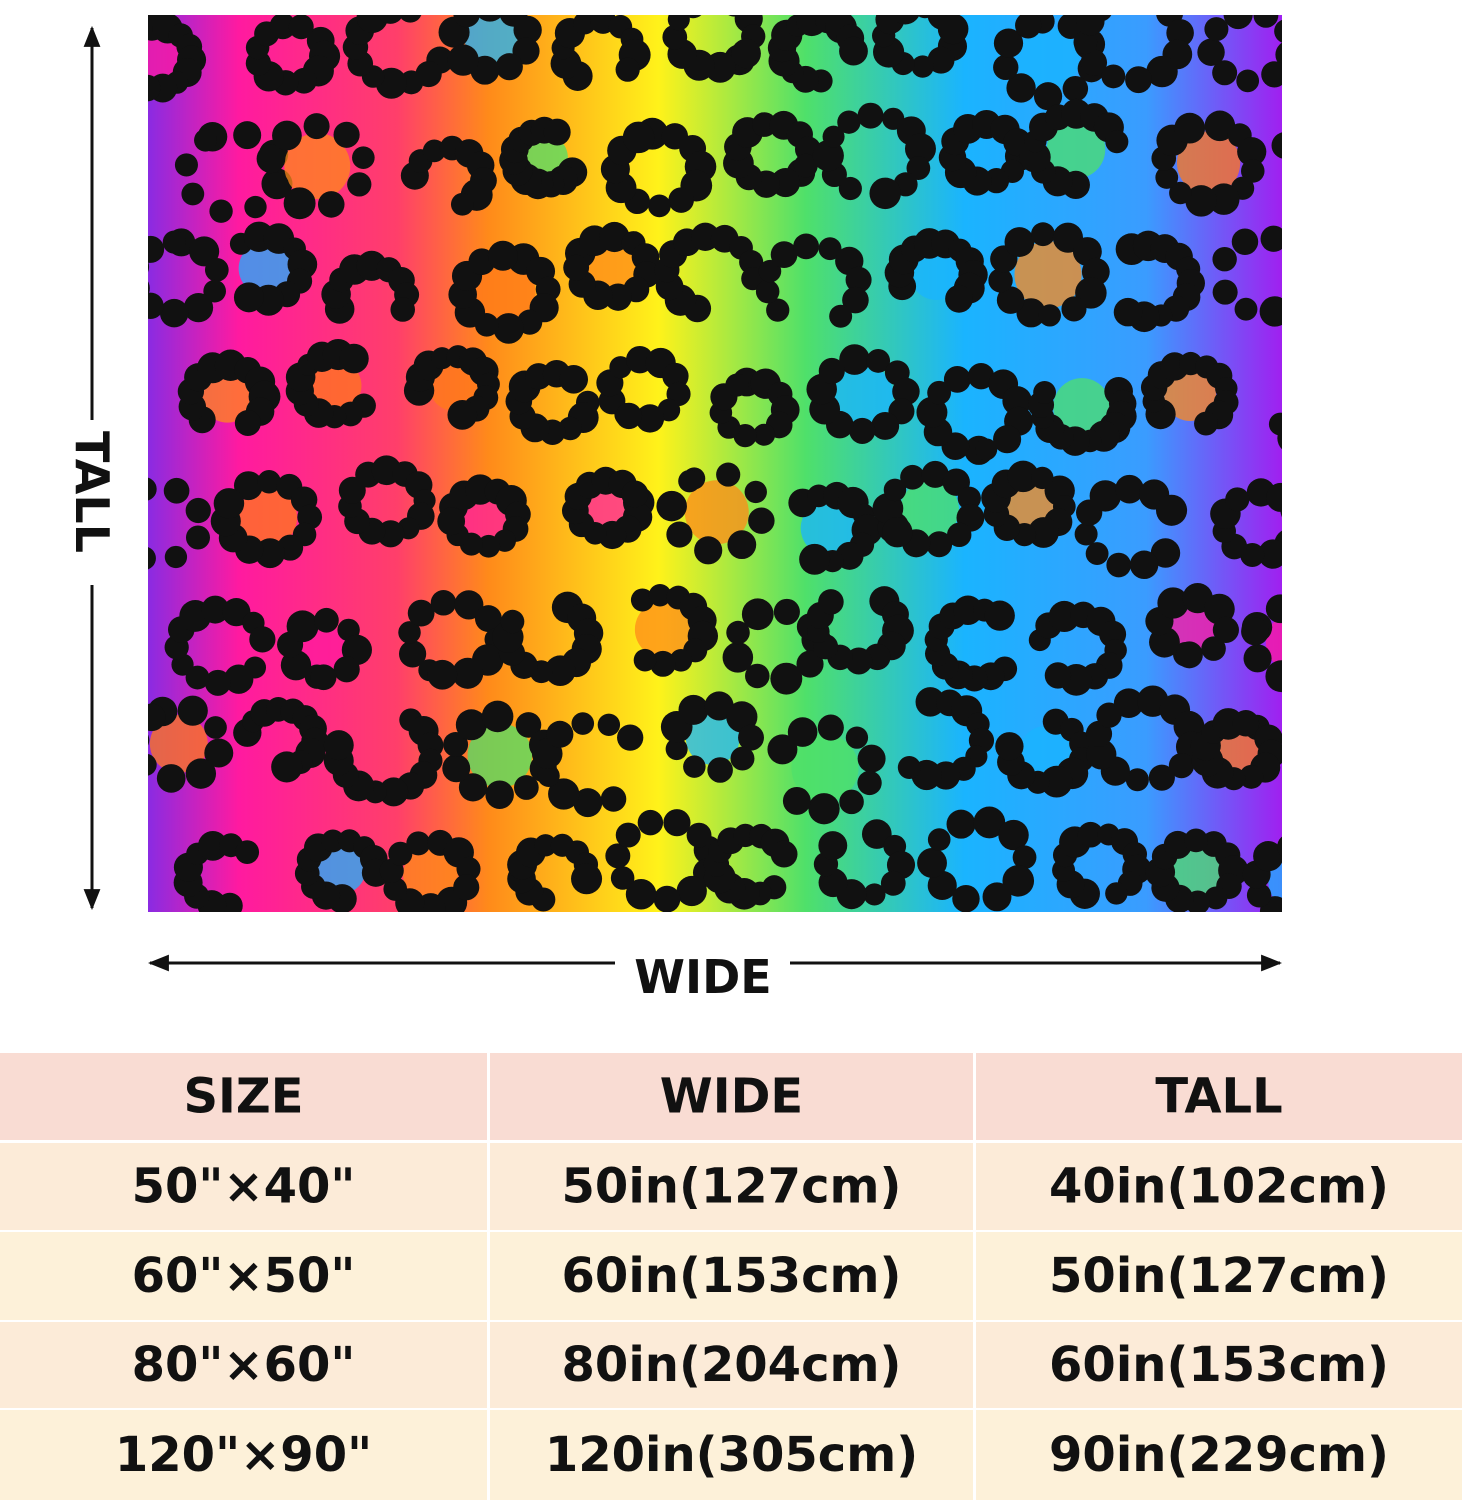 The height and width of the screenshot is (1500, 1462). What do you see at coordinates (732, 1187) in the screenshot?
I see `table-cell-text: 50in(127cm)` at bounding box center [732, 1187].